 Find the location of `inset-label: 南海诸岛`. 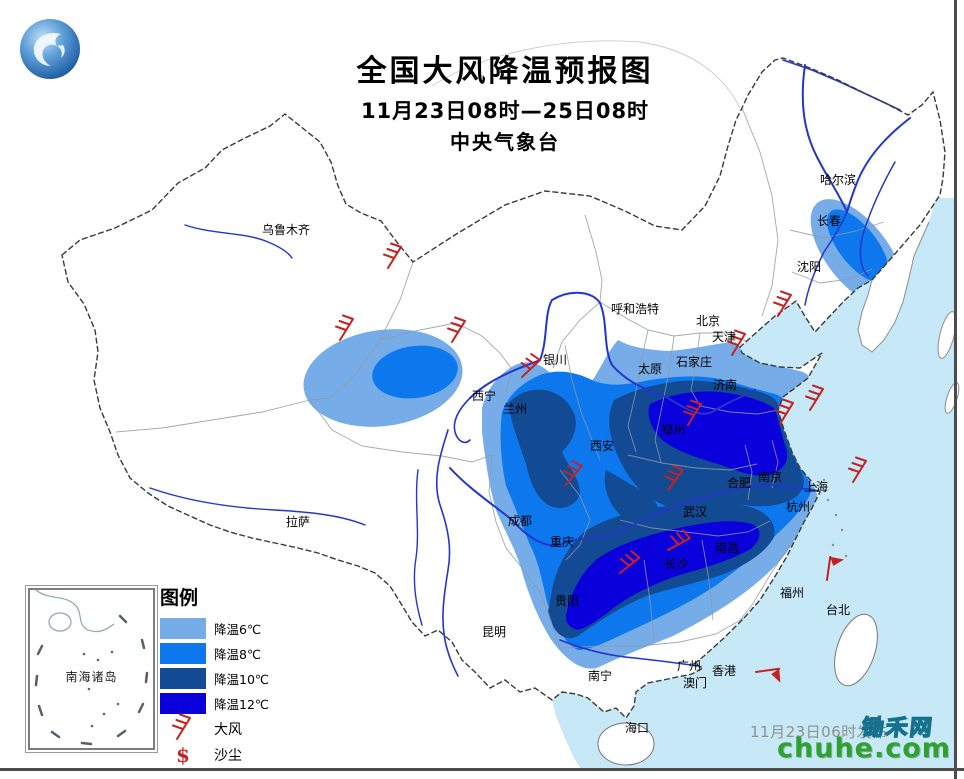

inset-label: 南海诸岛 is located at coordinates (91, 677).